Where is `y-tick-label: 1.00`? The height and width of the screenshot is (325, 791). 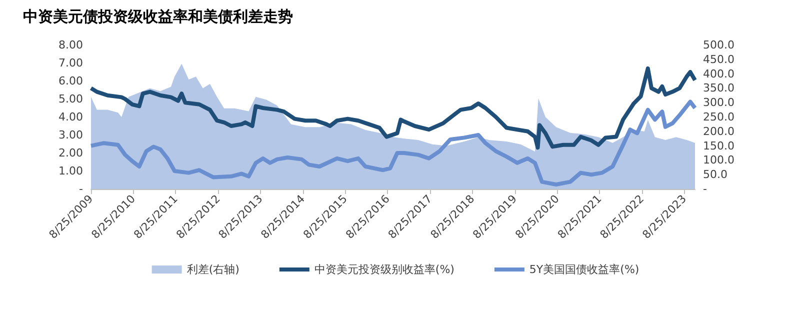 y-tick-label: 1.00 is located at coordinates (70, 171).